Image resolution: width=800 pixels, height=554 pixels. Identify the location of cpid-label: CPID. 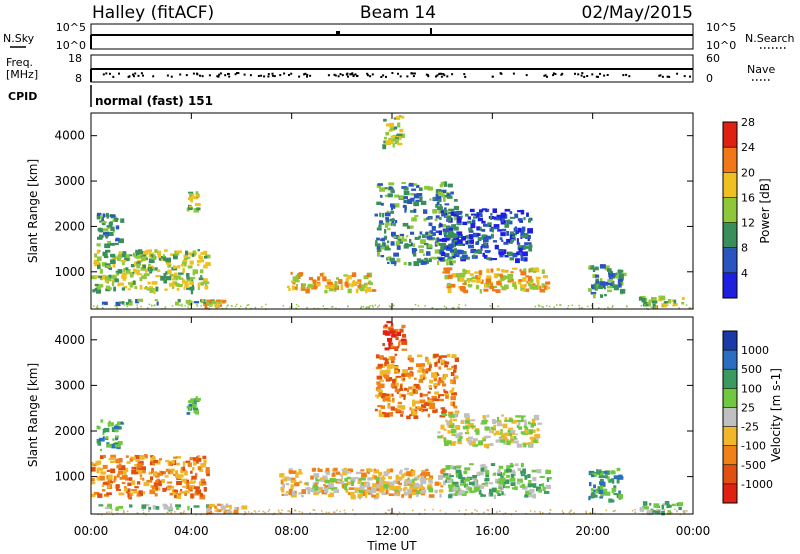
(22, 96).